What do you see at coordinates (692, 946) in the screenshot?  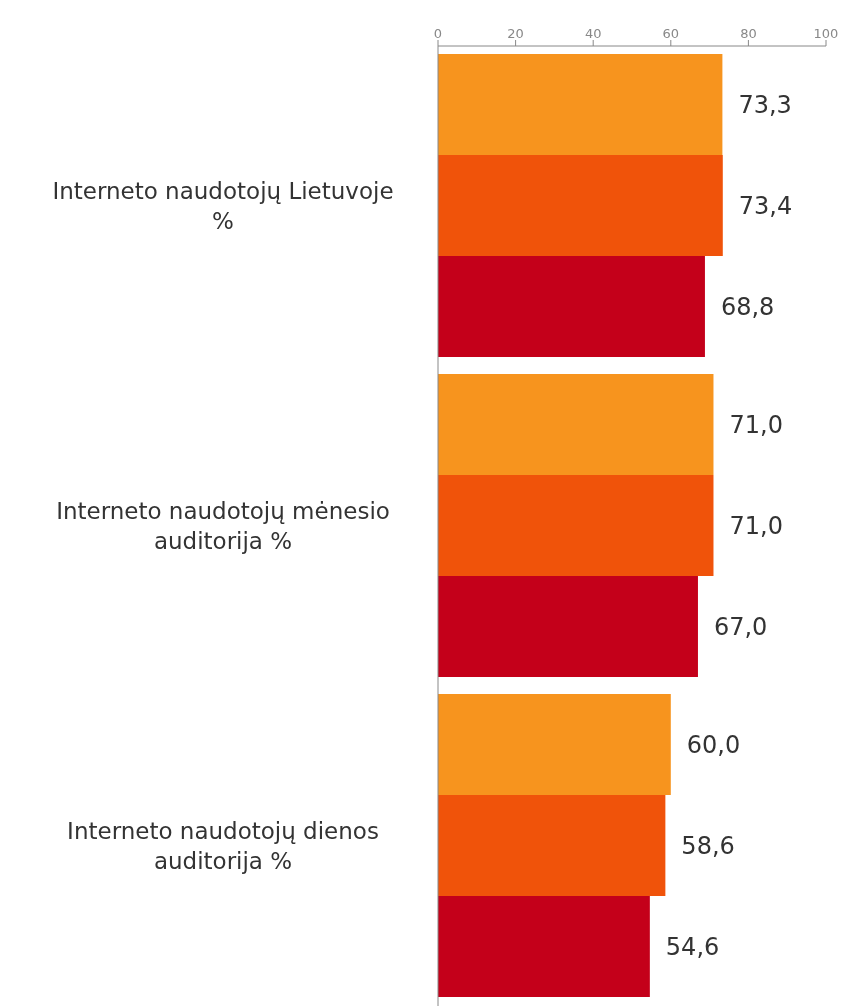 I see `data-label: 54,6` at bounding box center [692, 946].